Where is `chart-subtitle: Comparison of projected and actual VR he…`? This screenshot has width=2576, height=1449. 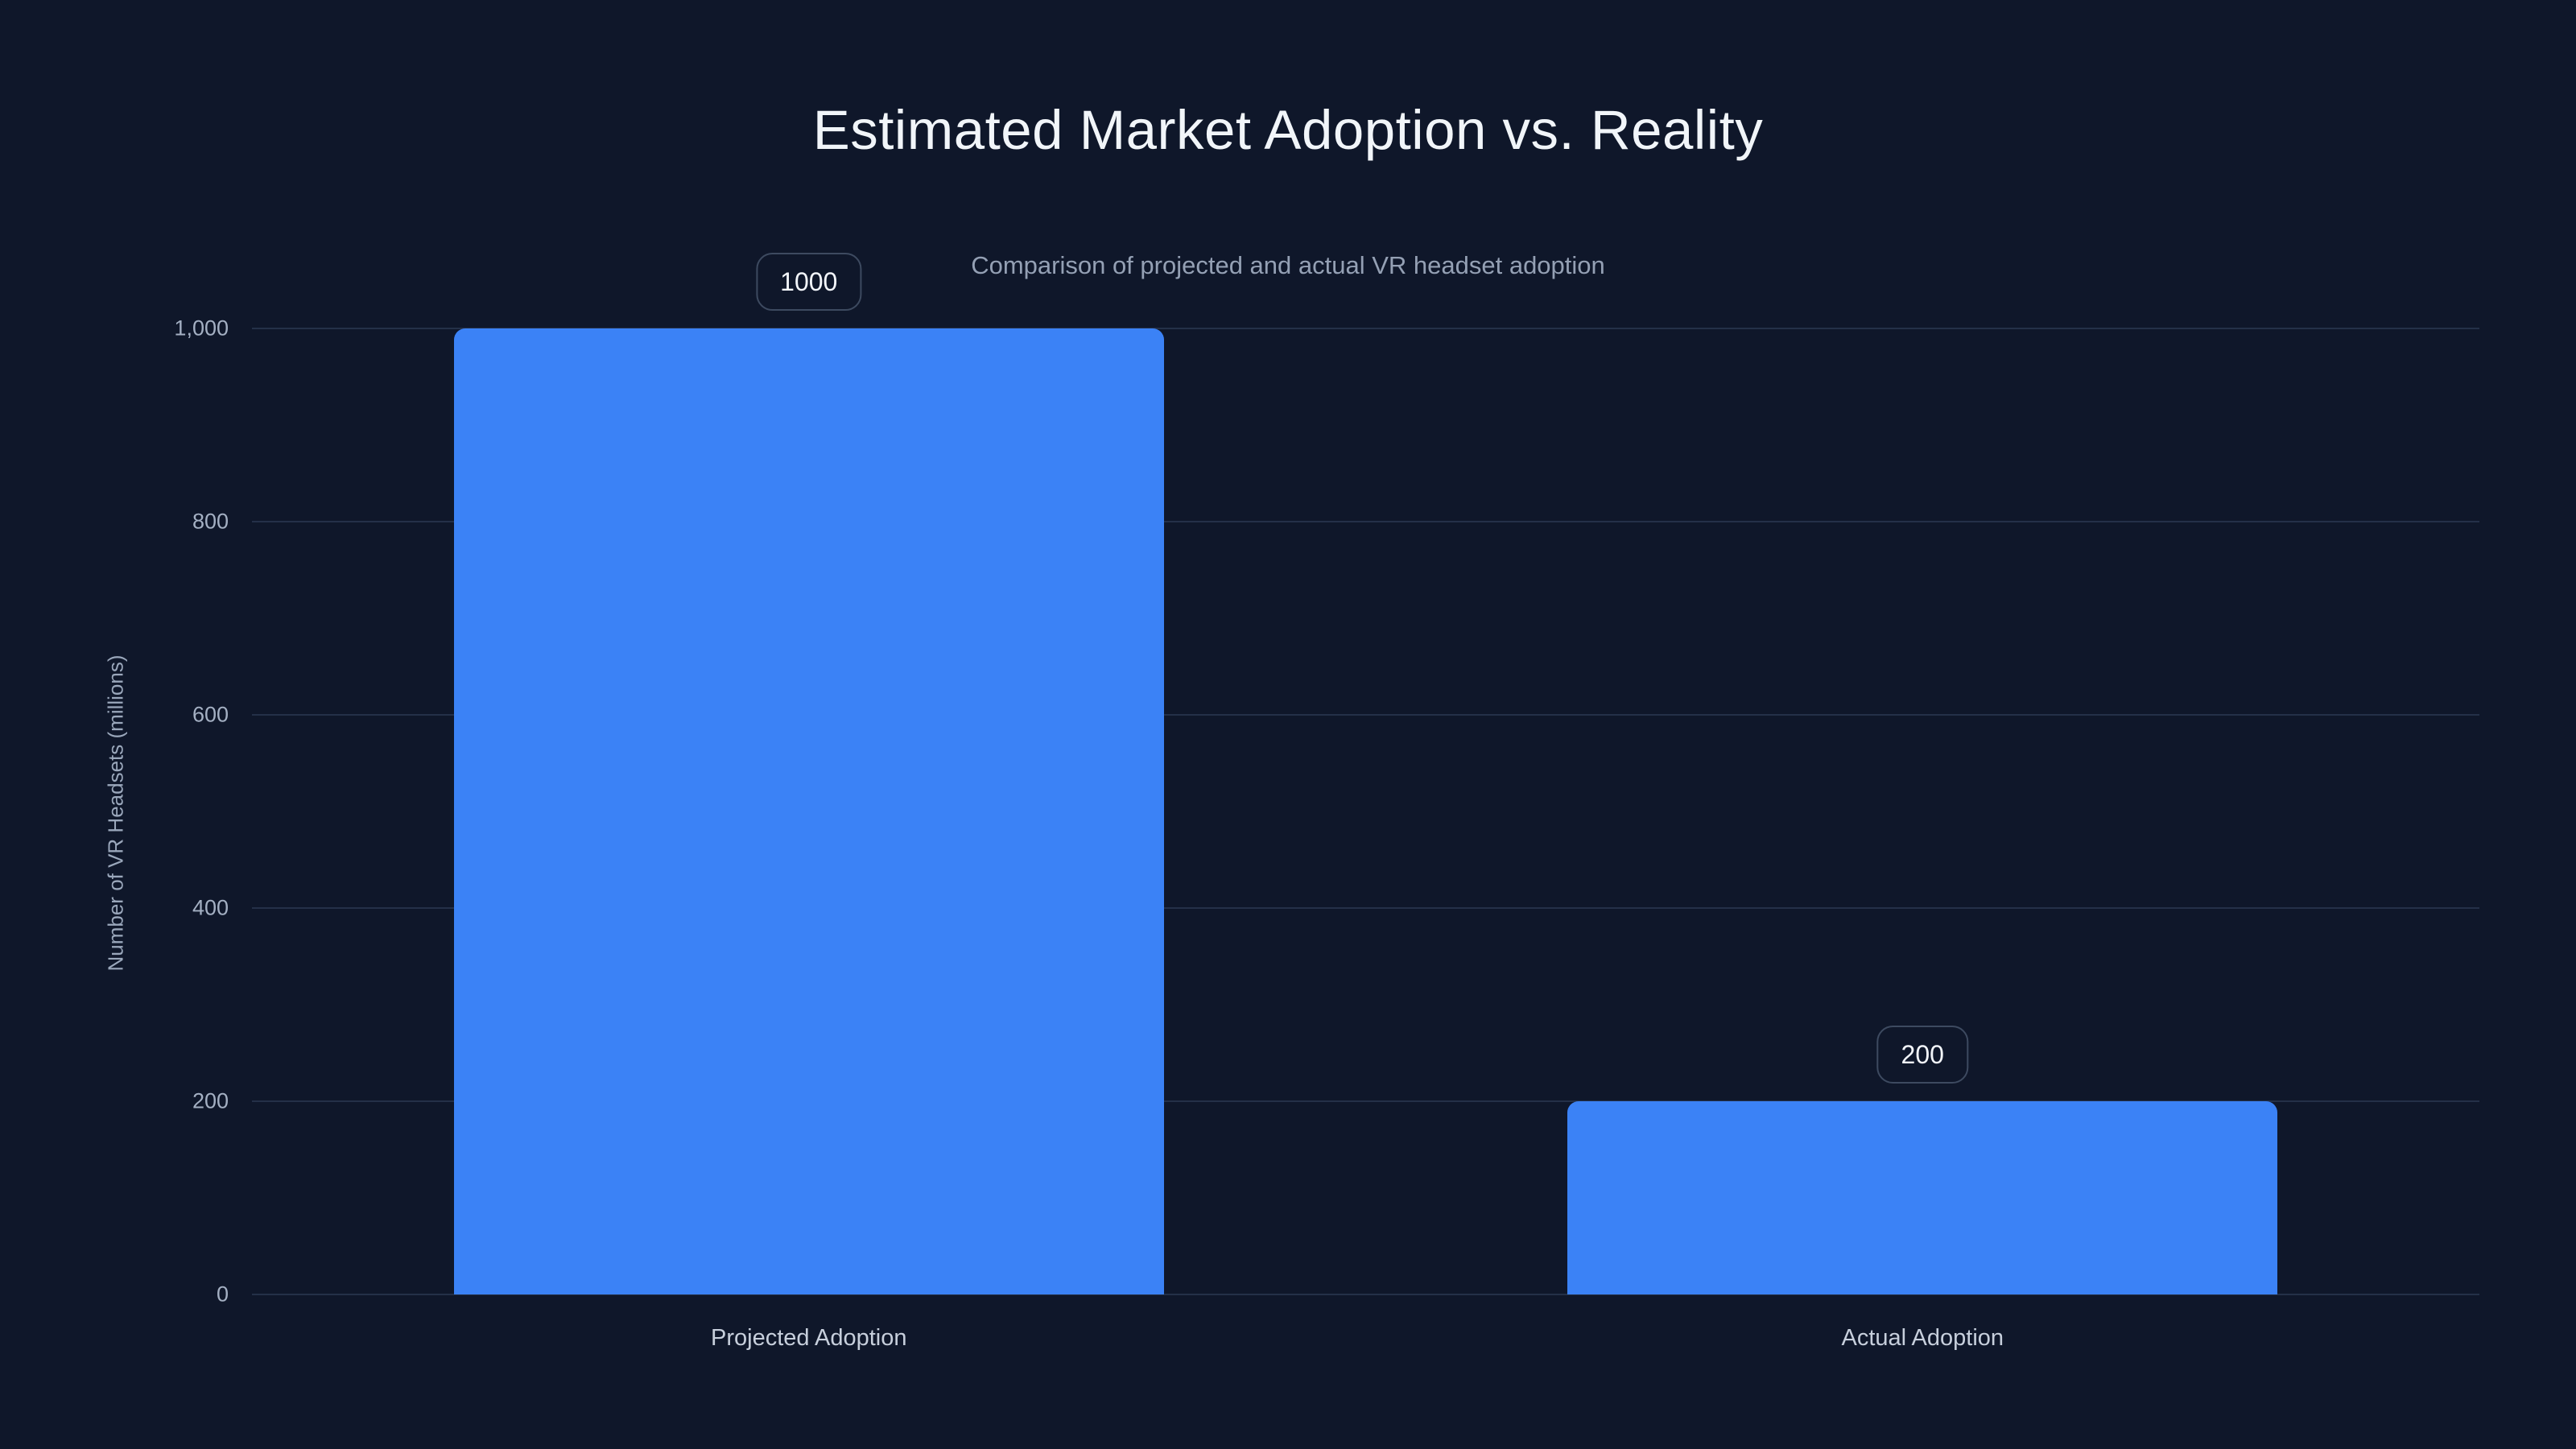
chart-subtitle: Comparison of projected and actual VR he… is located at coordinates (1288, 265).